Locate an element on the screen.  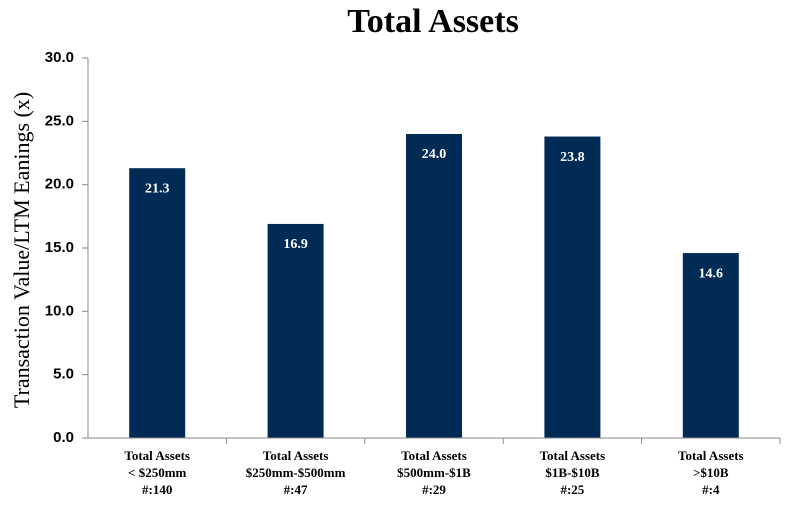
x-tick-label: $250mm-$500mm is located at coordinates (296, 472).